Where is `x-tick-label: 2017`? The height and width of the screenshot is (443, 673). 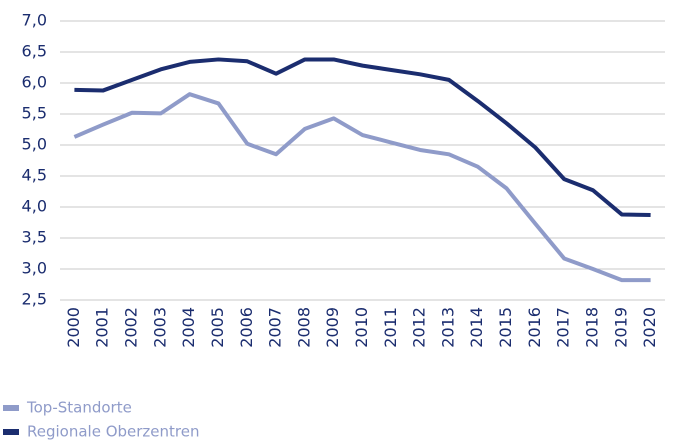
x-tick-label: 2017 is located at coordinates (563, 327).